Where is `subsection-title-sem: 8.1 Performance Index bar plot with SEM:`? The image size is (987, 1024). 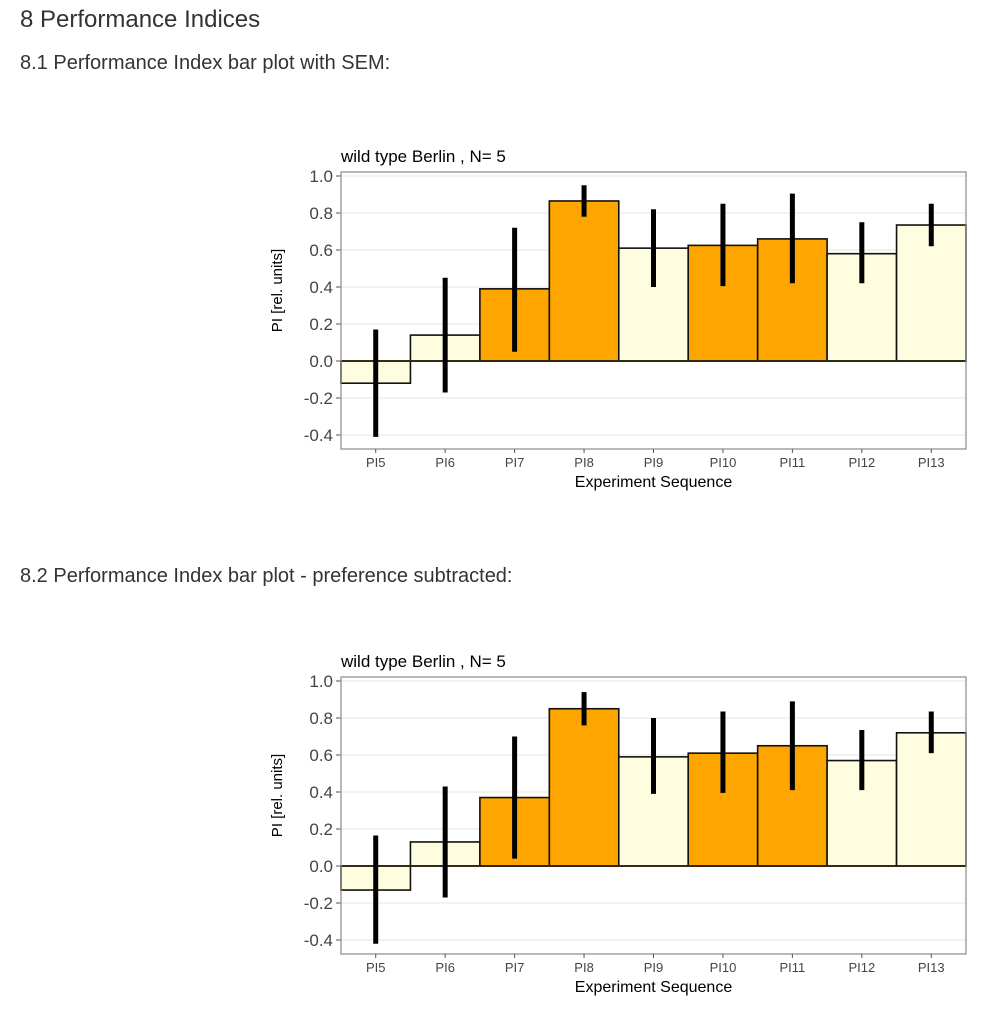 subsection-title-sem: 8.1 Performance Index bar plot with SEM: is located at coordinates (205, 63).